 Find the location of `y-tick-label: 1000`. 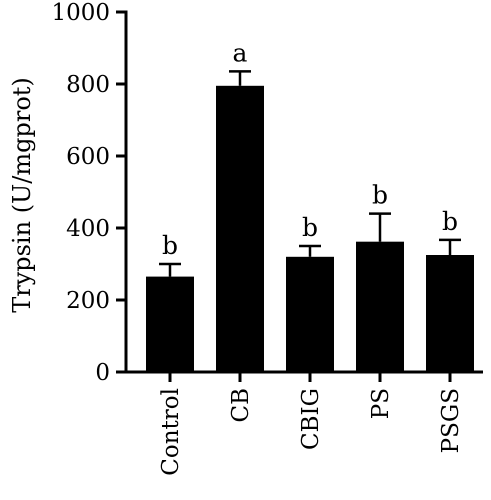

y-tick-label: 1000 is located at coordinates (80, 13).